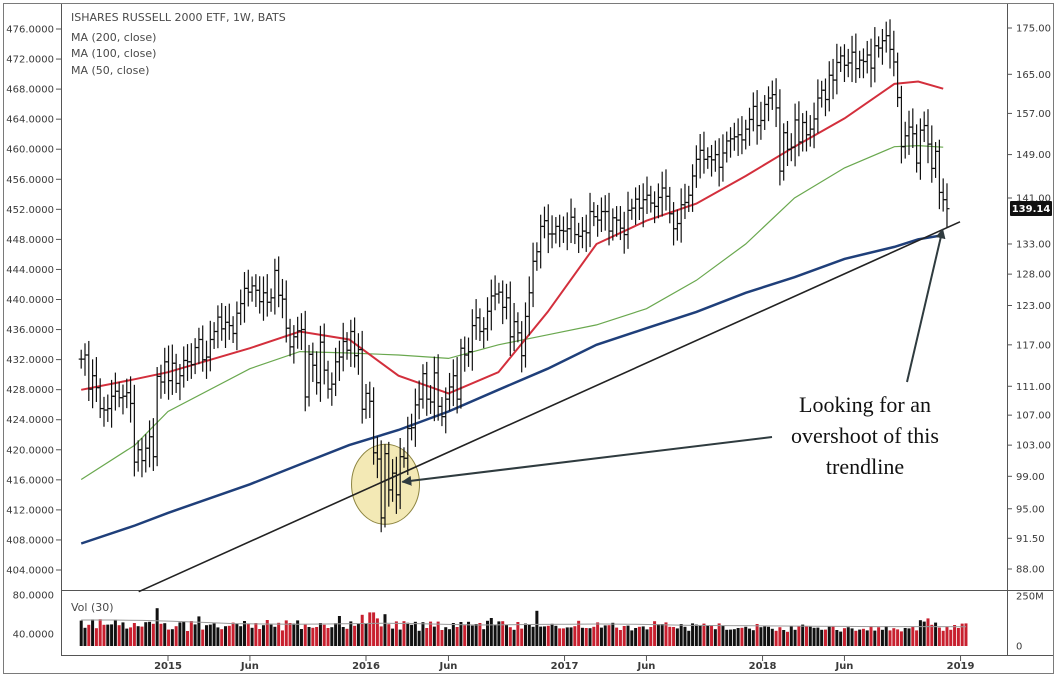 Image resolution: width=1057 pixels, height=682 pixels. What do you see at coordinates (30, 120) in the screenshot?
I see `left-axis-tick-label: 464.0000` at bounding box center [30, 120].